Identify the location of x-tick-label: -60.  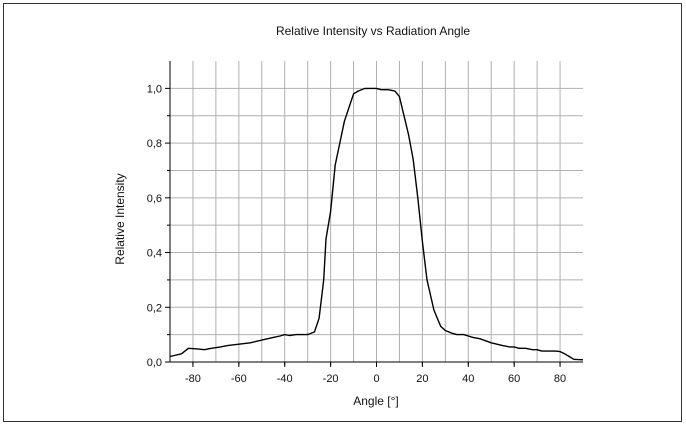
(239, 379).